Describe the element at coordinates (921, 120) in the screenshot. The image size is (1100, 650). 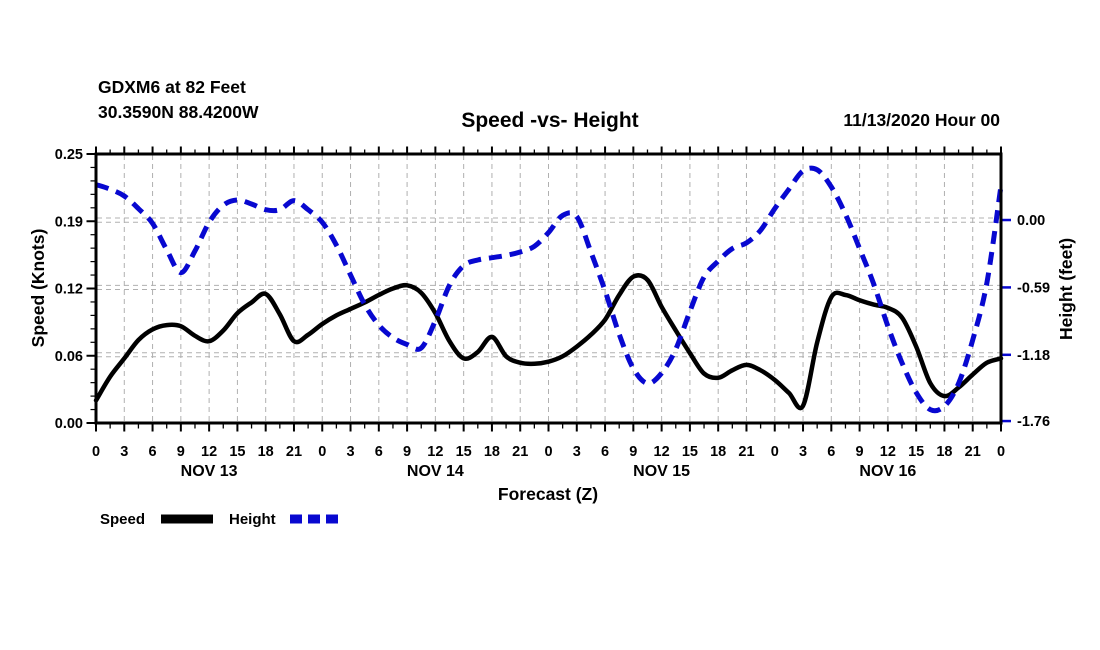
I see `forecast-datetime: 11/13/2020 Hour 00` at that location.